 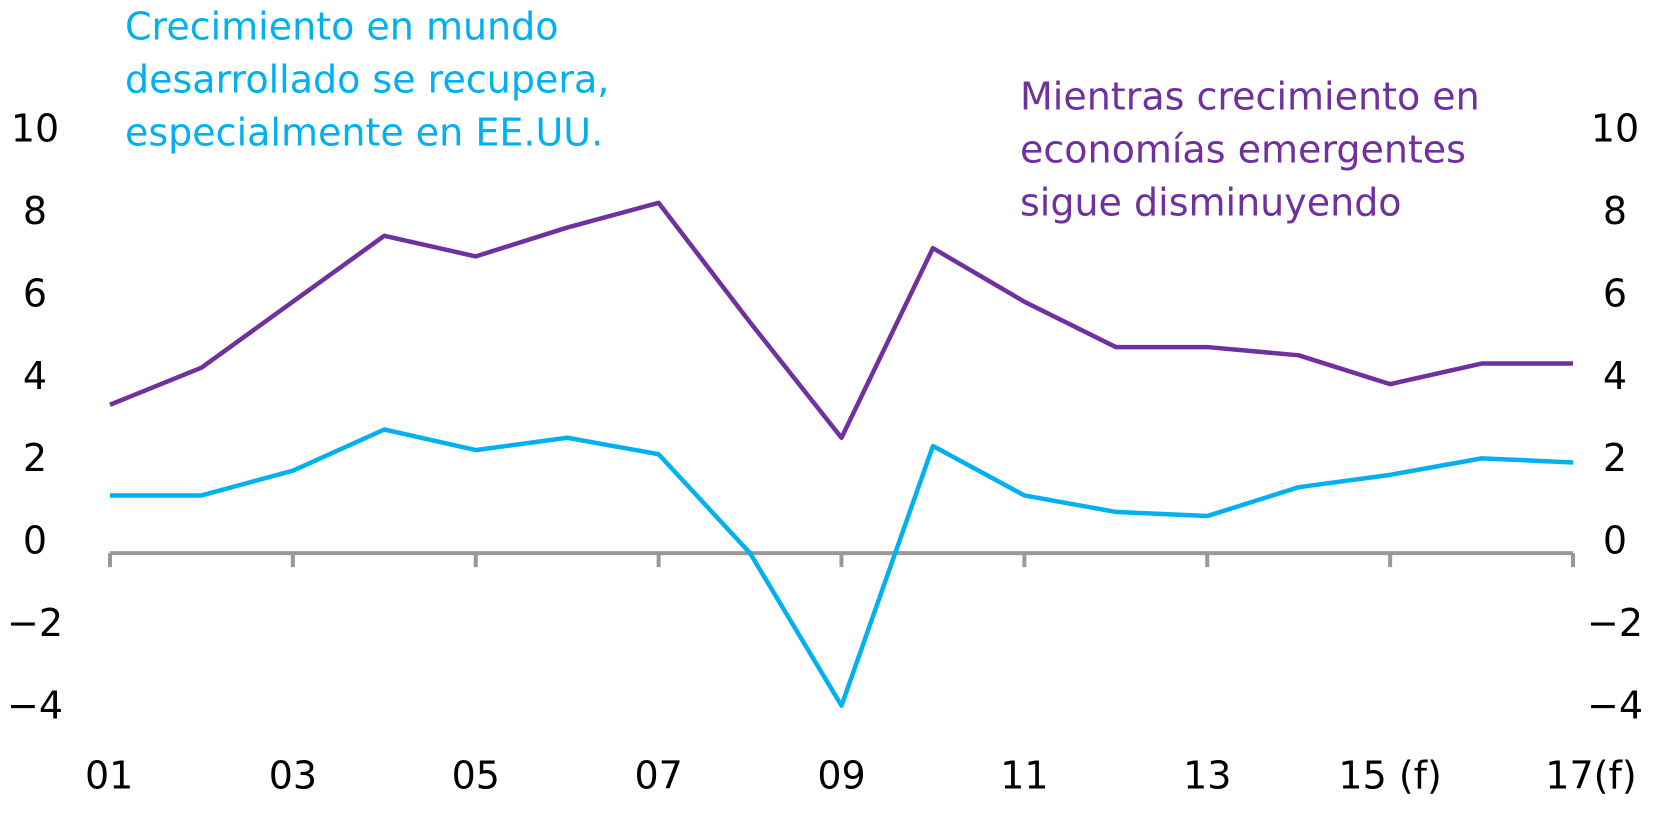 I want to click on y-tick-label: 4, so click(x=35, y=376).